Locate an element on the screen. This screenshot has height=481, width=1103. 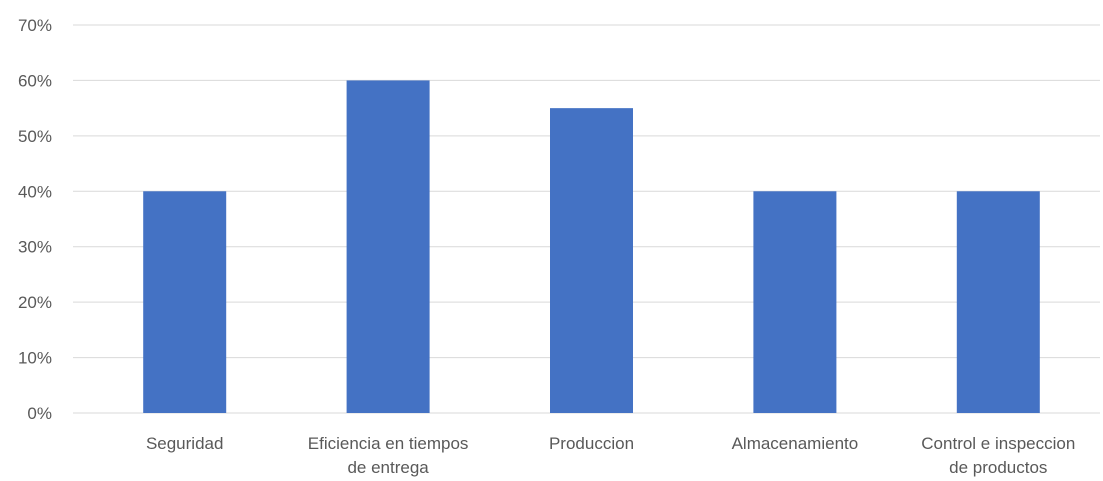
y-tick-label: 40% is located at coordinates (35, 191).